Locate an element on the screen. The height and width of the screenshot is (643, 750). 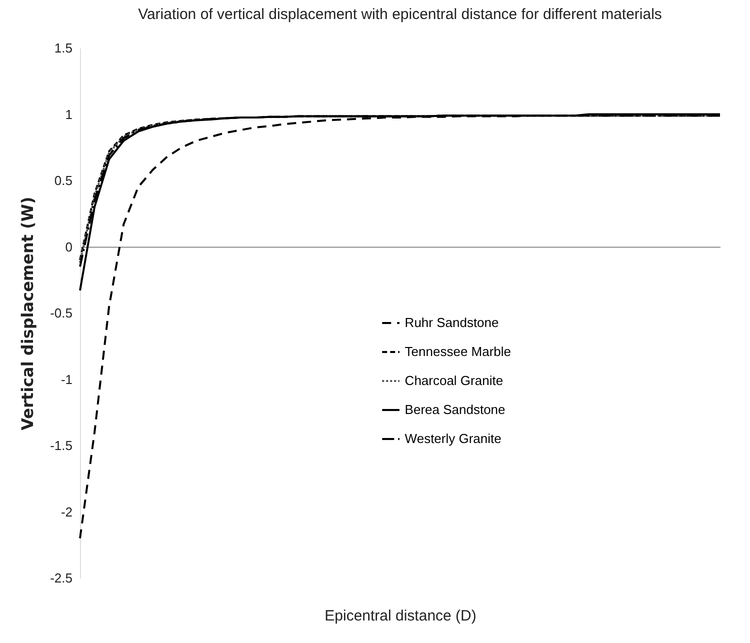
x-axis-title: Epicentral distance (D) is located at coordinates (400, 616).